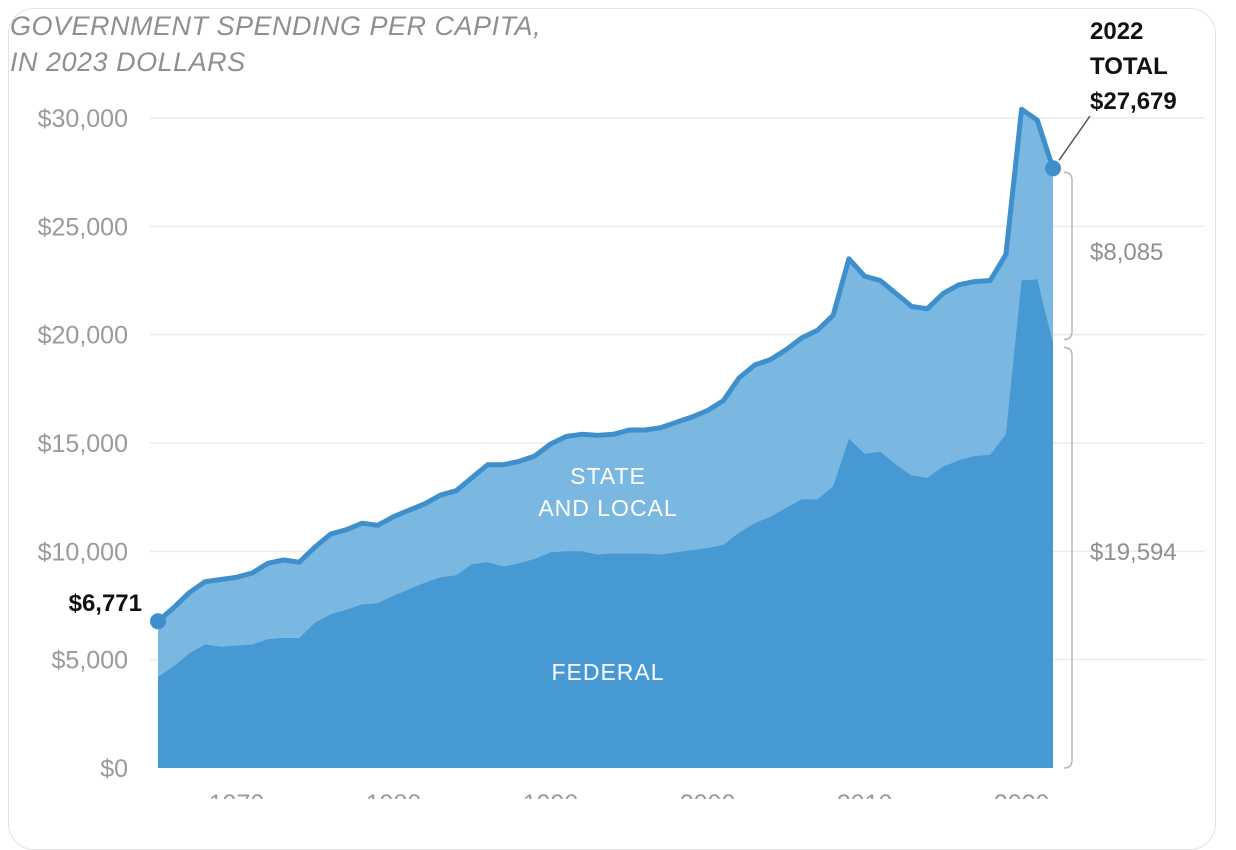  Describe the element at coordinates (105, 603) in the screenshot. I see `start-value-label: $6,771` at that location.